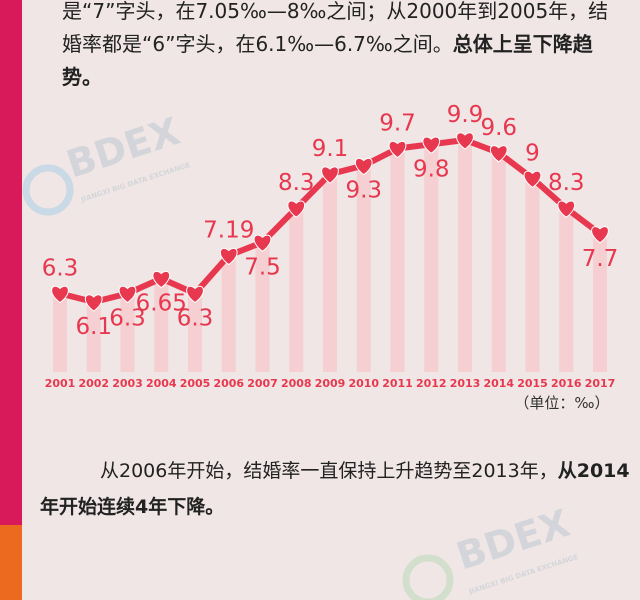 Image resolution: width=640 pixels, height=600 pixels. What do you see at coordinates (532, 383) in the screenshot?
I see `x-tick-label: 2015` at bounding box center [532, 383].